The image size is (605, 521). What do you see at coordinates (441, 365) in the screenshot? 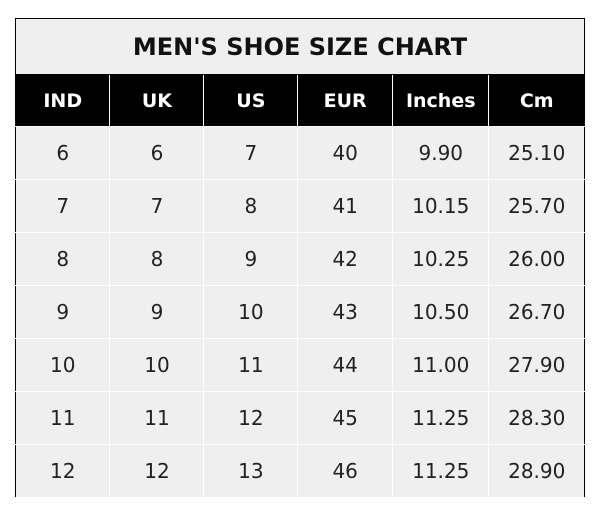
I see `table-cell: 11.00` at bounding box center [441, 365].